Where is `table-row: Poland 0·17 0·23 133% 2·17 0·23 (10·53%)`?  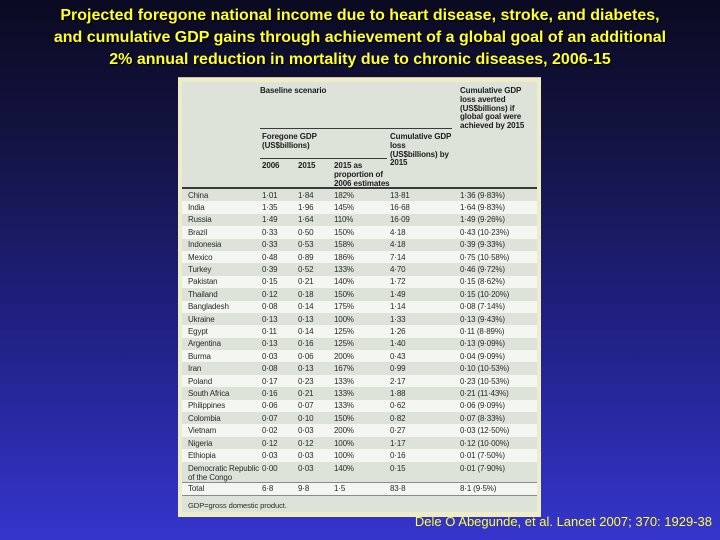 table-row: Poland 0·17 0·23 133% 2·17 0·23 (10·53%) is located at coordinates (359, 381).